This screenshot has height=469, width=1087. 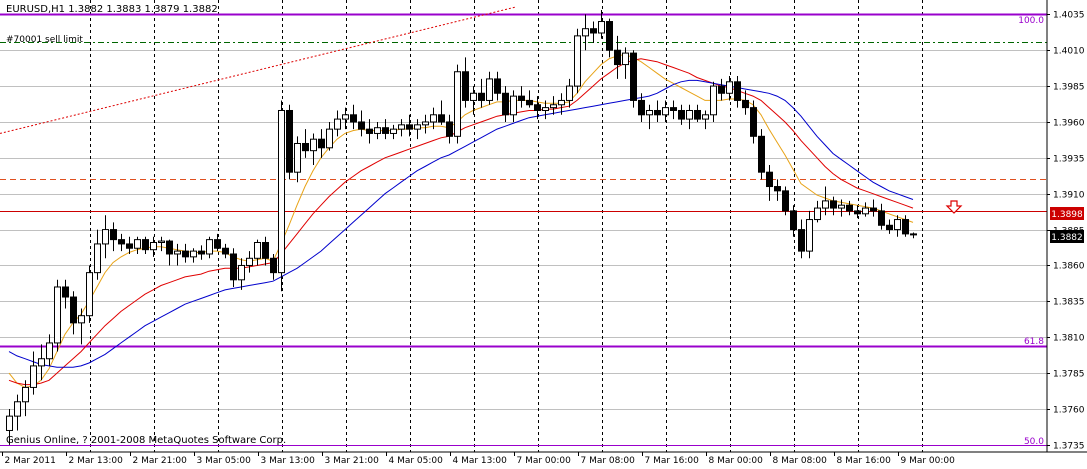 I want to click on y-tick-label: 1.4010, so click(x=1069, y=52).